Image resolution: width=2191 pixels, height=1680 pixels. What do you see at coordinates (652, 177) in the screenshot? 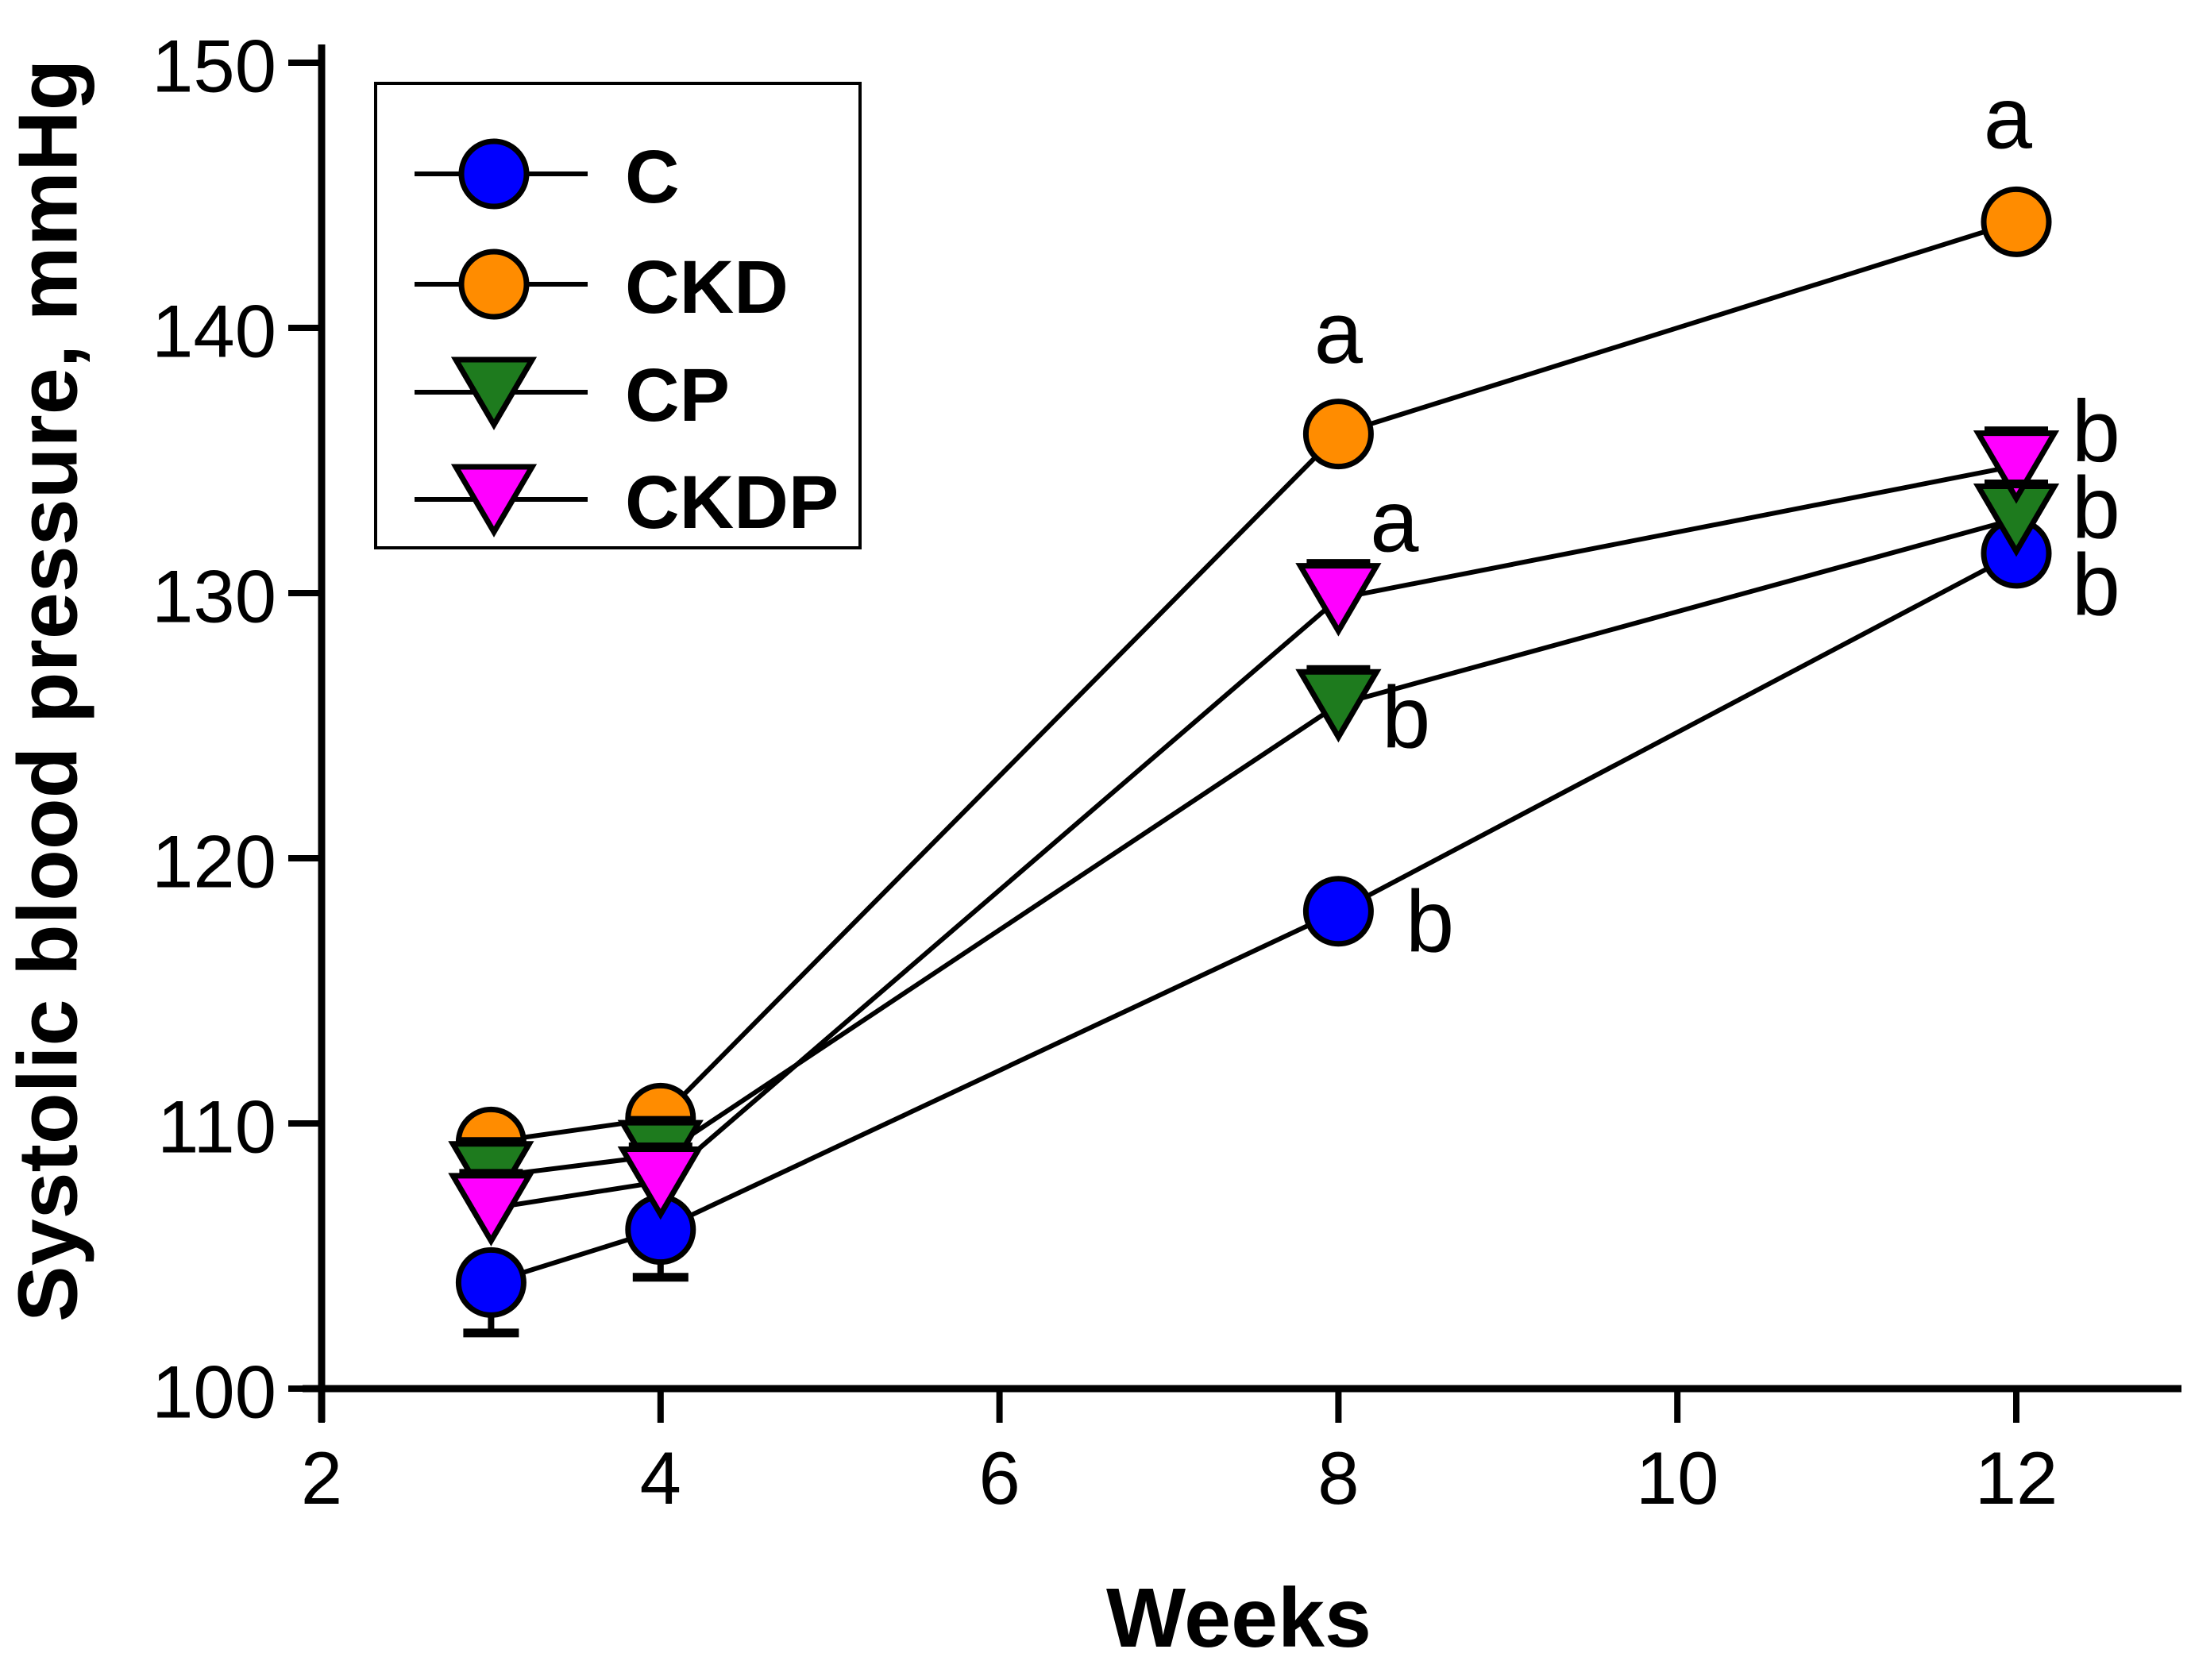
I see `legend-label-C: C` at bounding box center [652, 177].